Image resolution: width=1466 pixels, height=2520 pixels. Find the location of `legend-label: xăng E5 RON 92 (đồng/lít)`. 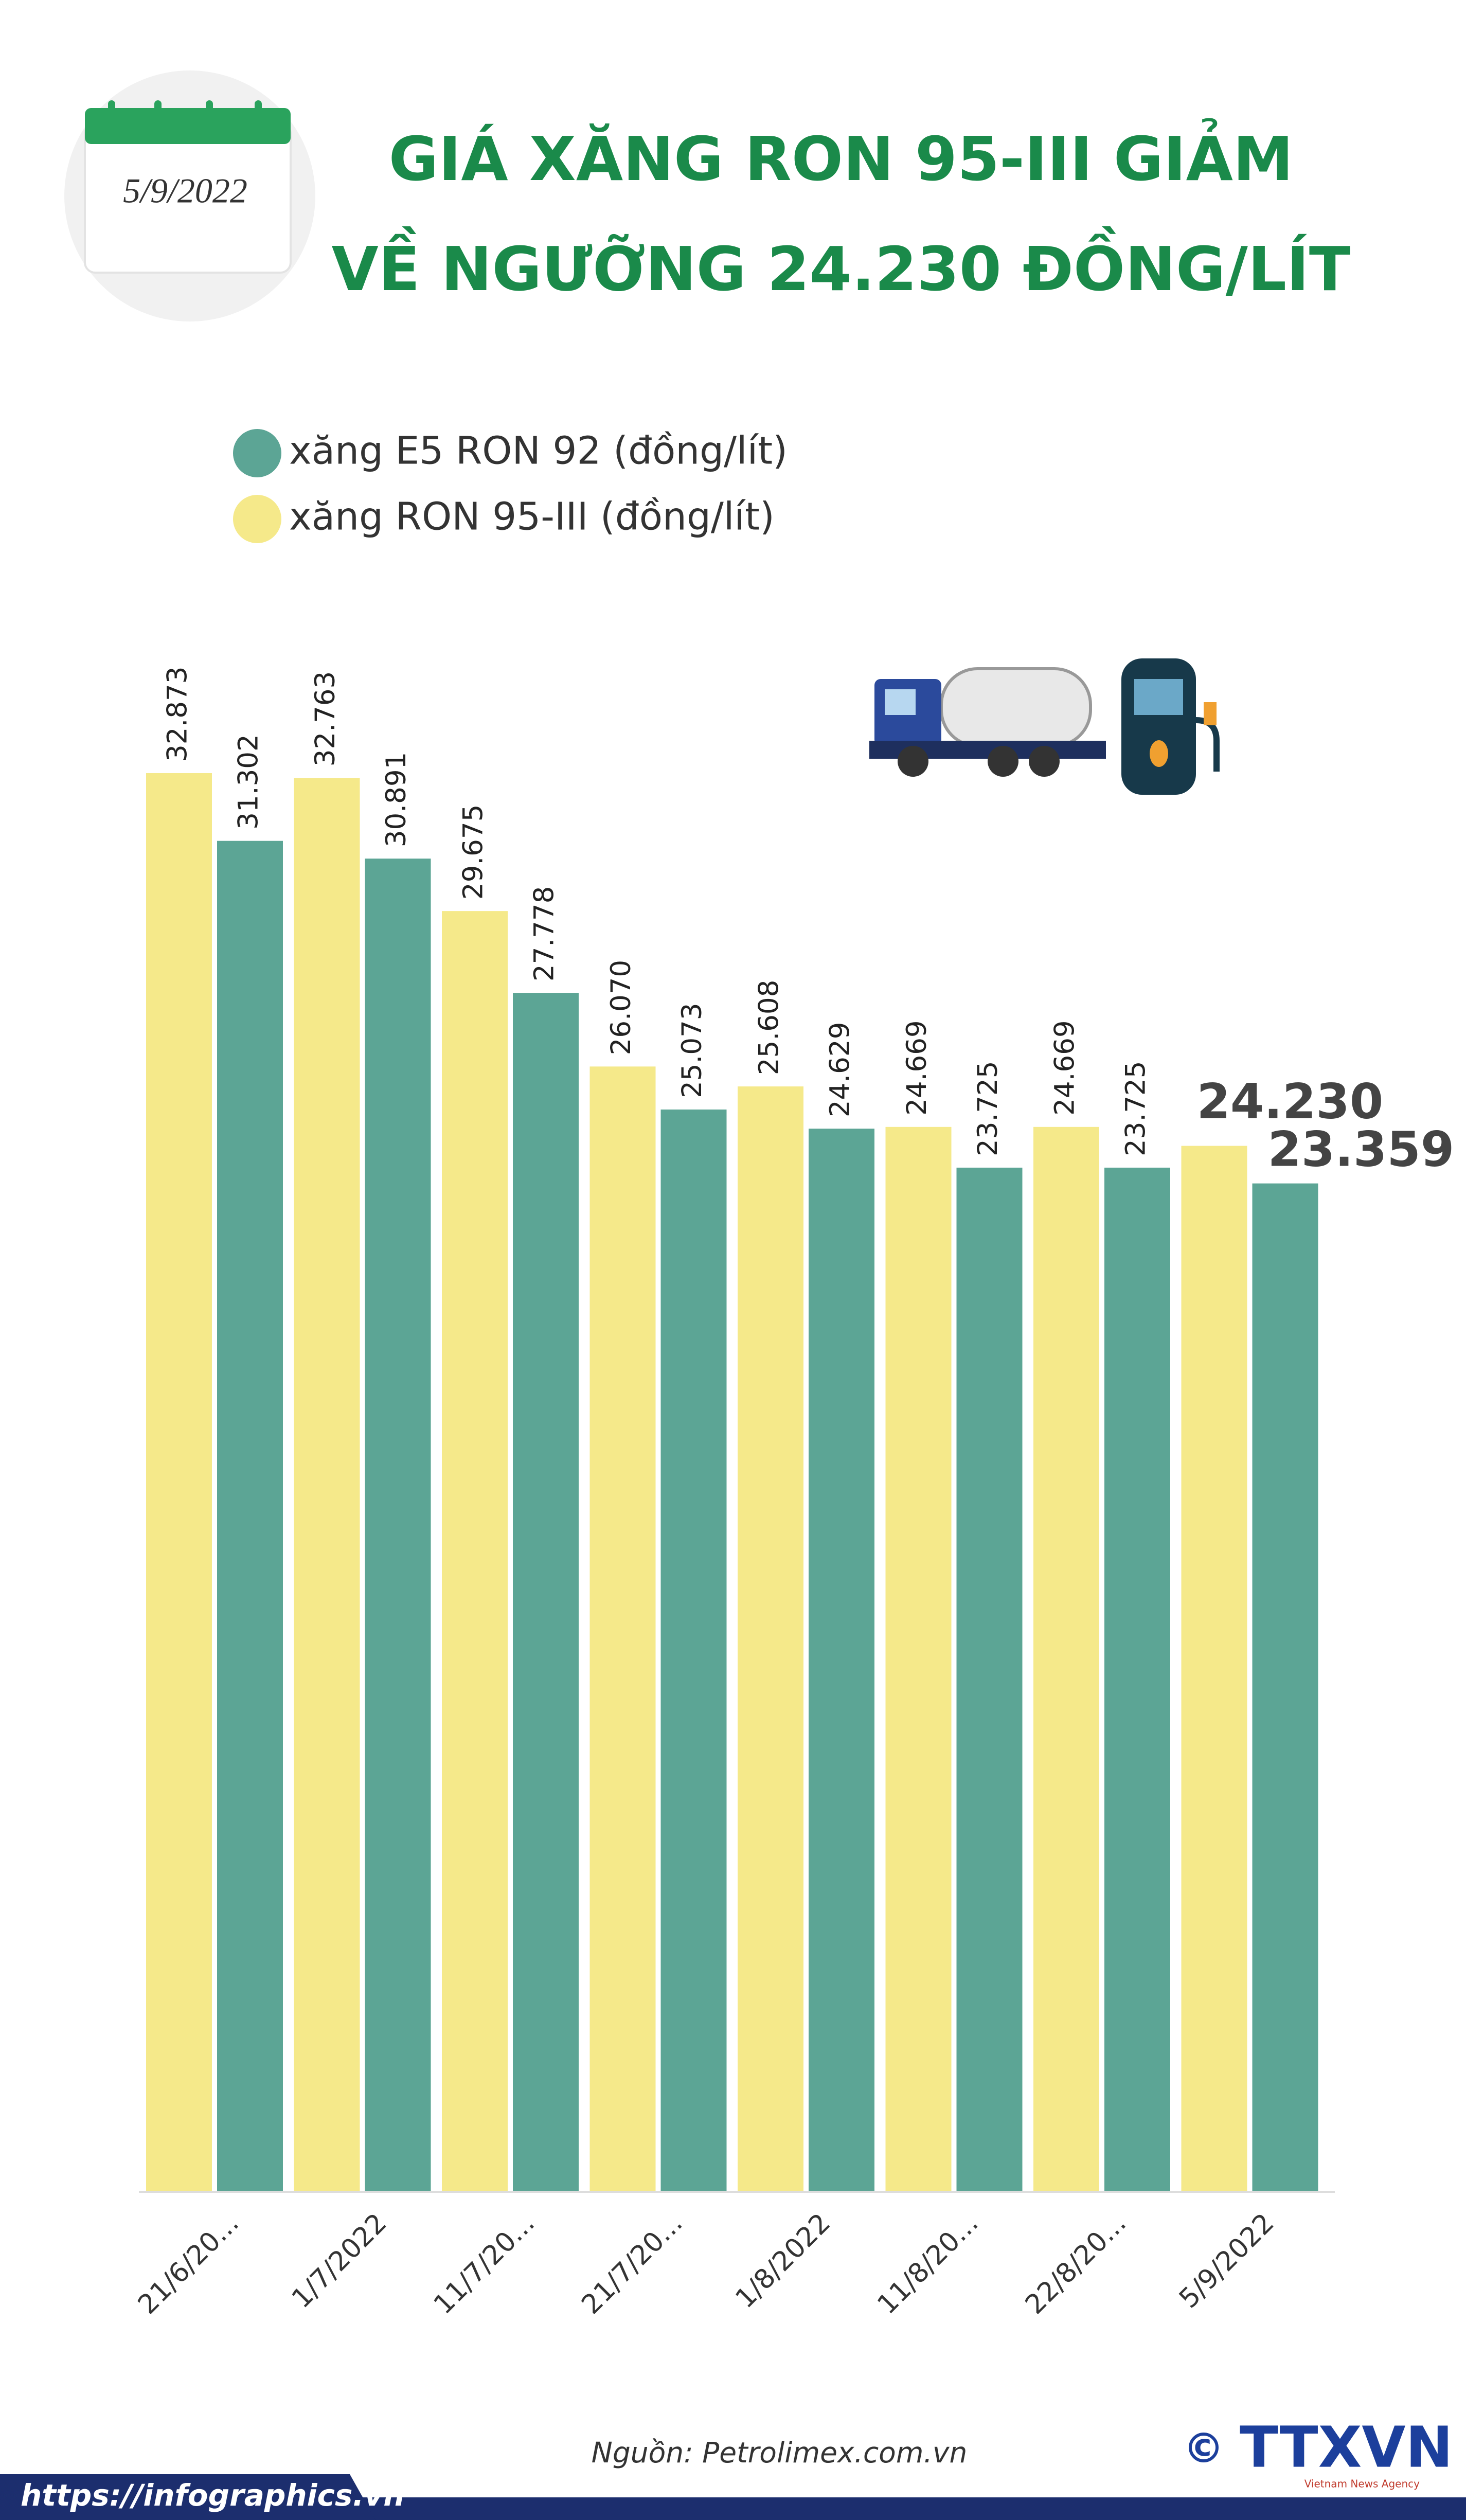

legend-label: xăng E5 RON 92 (đồng/lít) is located at coordinates (538, 451).